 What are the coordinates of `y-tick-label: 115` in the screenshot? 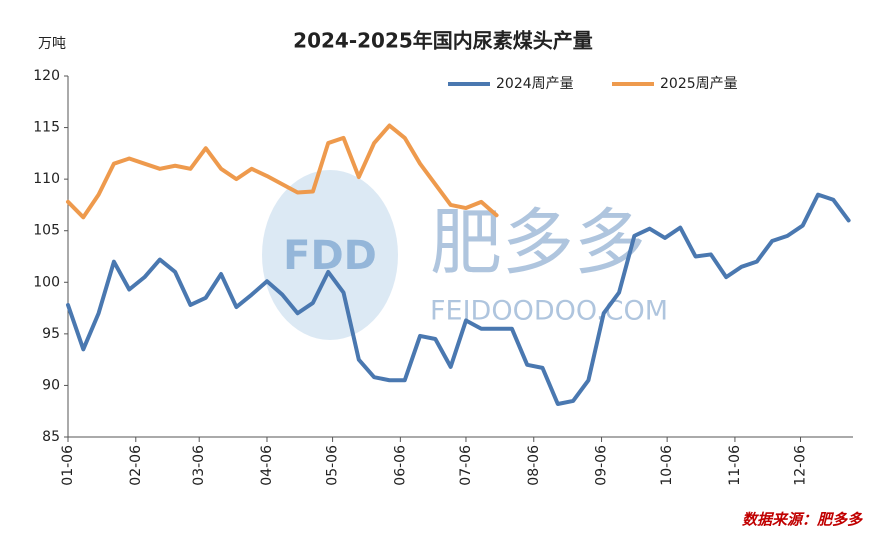 It's located at (46, 128).